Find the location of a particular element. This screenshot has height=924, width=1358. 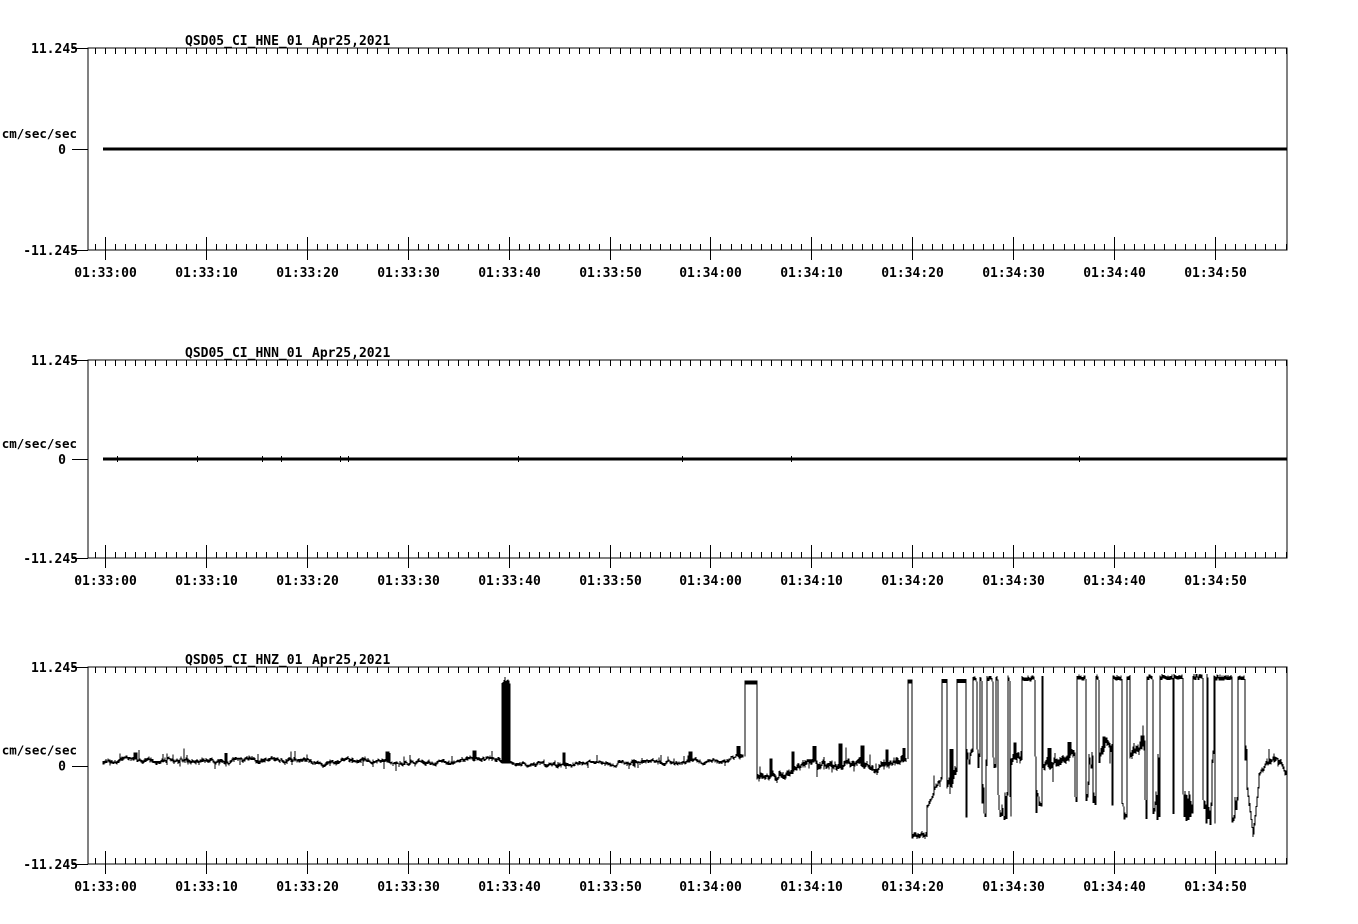

chart-title-station: QSD05_CI_HNZ_01 is located at coordinates (244, 660).